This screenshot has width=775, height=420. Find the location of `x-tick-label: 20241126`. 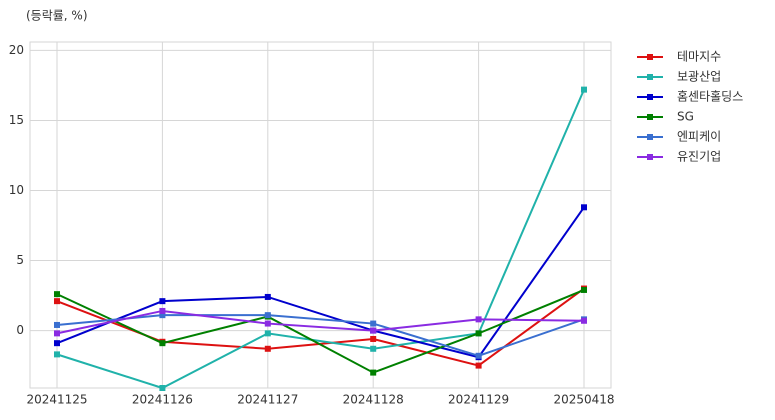

x-tick-label: 20241126 is located at coordinates (162, 400).